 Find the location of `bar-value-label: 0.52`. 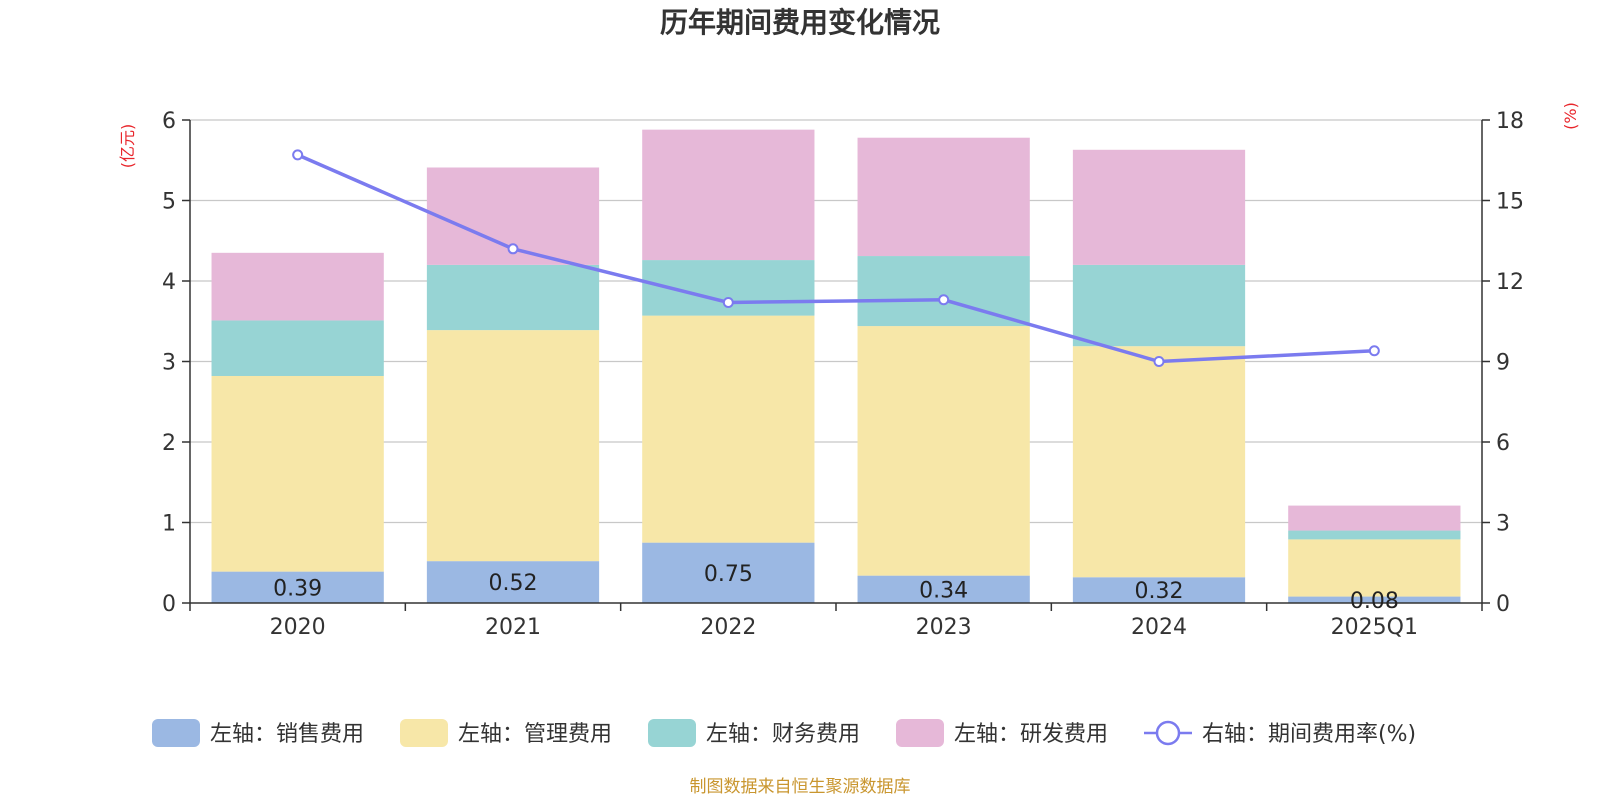

bar-value-label: 0.52 is located at coordinates (513, 583).